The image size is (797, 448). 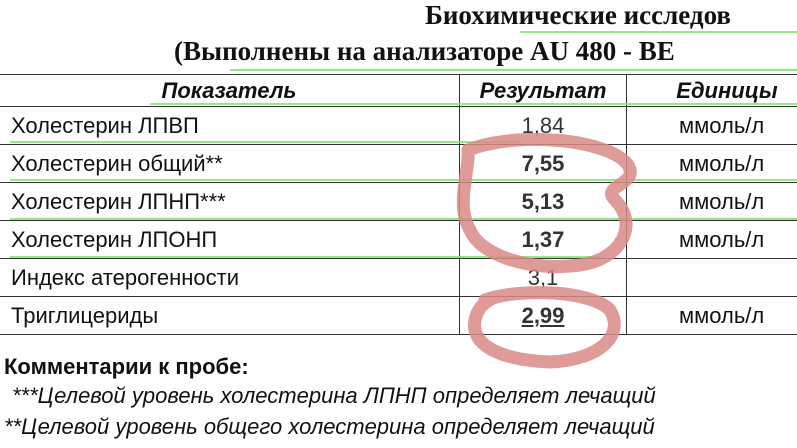 I want to click on table-header: Показатель Результат Единицы, so click(x=398, y=90).